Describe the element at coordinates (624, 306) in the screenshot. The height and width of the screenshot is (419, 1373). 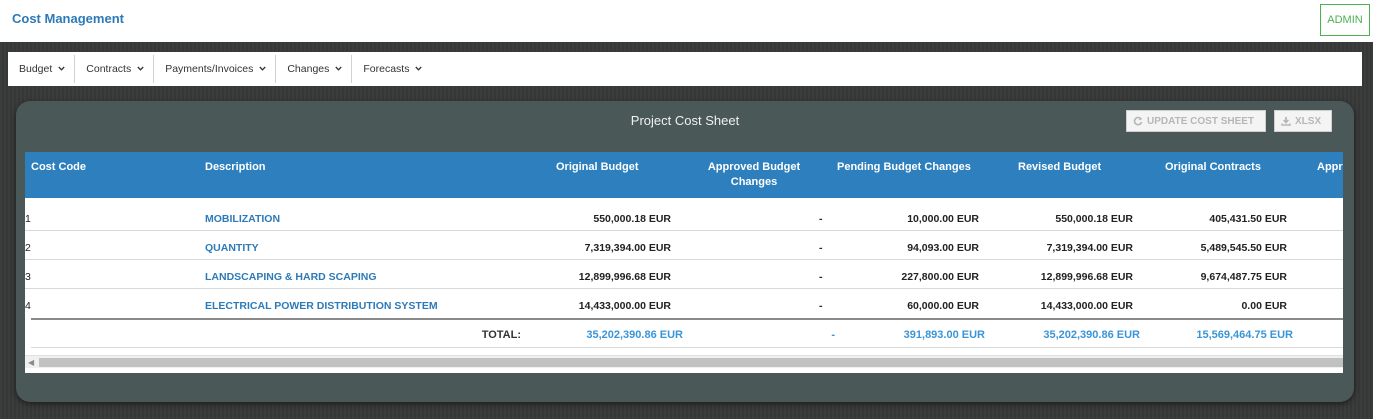
I see `cell-original-budget: 14,433,000.00 EUR` at that location.